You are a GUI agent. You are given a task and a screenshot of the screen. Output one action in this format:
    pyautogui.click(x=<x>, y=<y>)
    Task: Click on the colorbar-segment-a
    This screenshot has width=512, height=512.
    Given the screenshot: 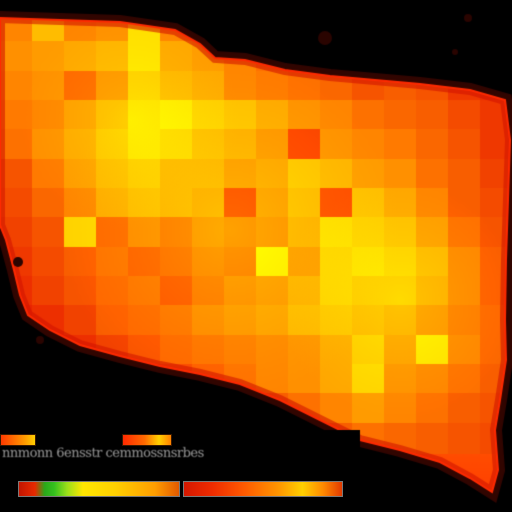 What is the action you would take?
    pyautogui.click(x=99, y=489)
    